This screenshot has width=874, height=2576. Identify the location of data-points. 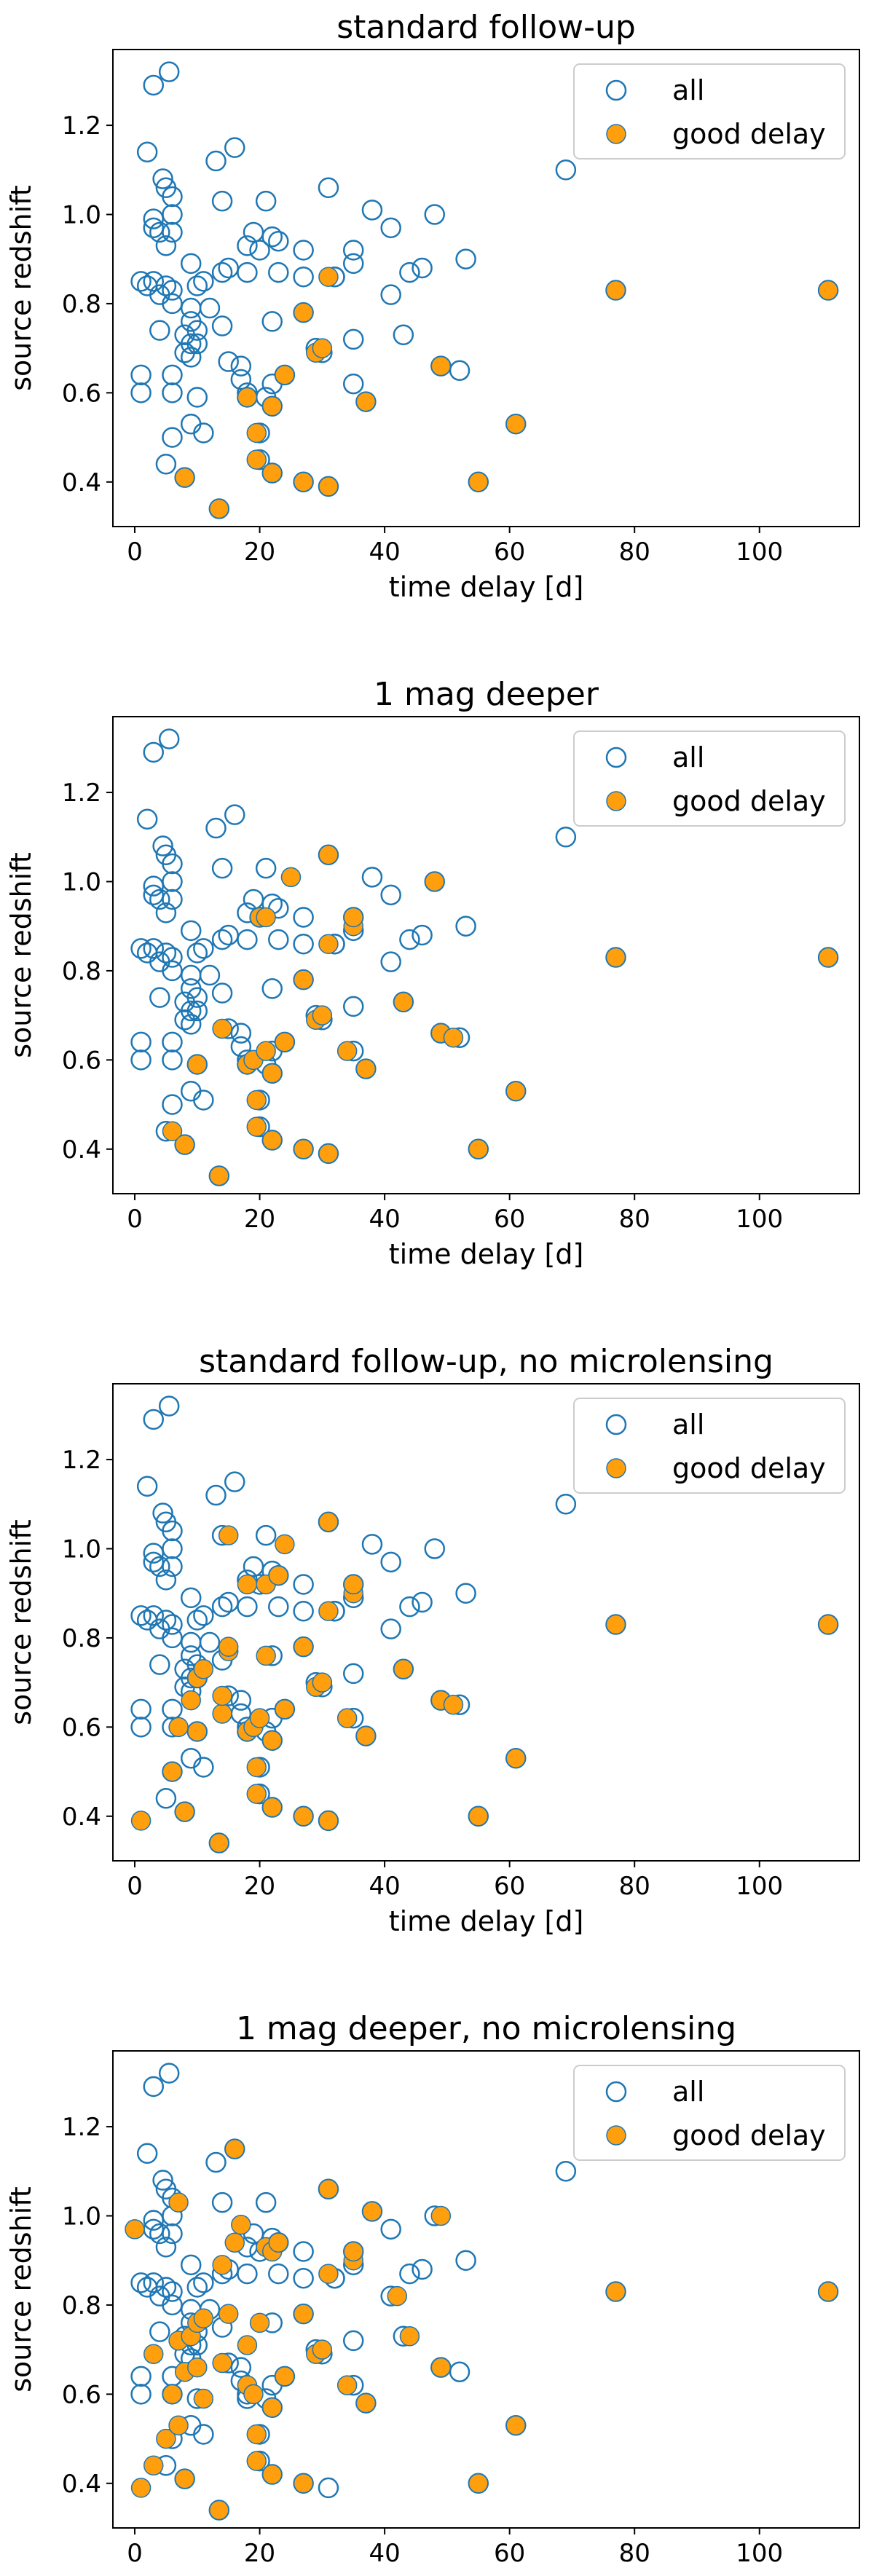
(485, 957).